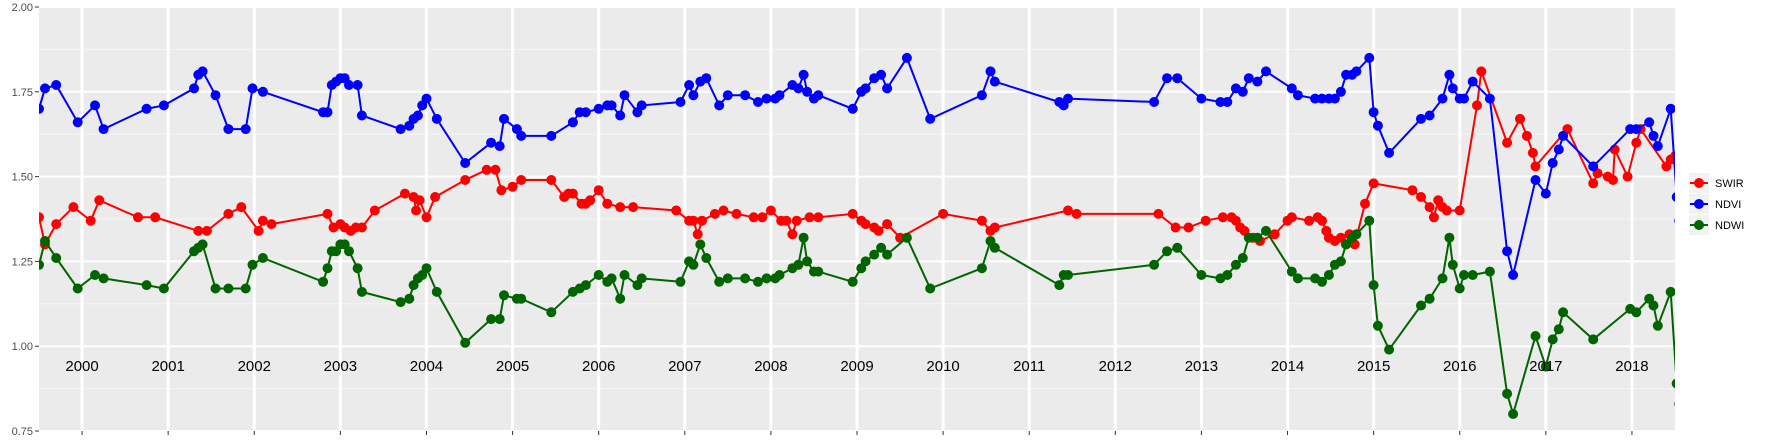 This screenshot has height=442, width=1773. I want to click on y-tick-label: 1.50, so click(22, 178).